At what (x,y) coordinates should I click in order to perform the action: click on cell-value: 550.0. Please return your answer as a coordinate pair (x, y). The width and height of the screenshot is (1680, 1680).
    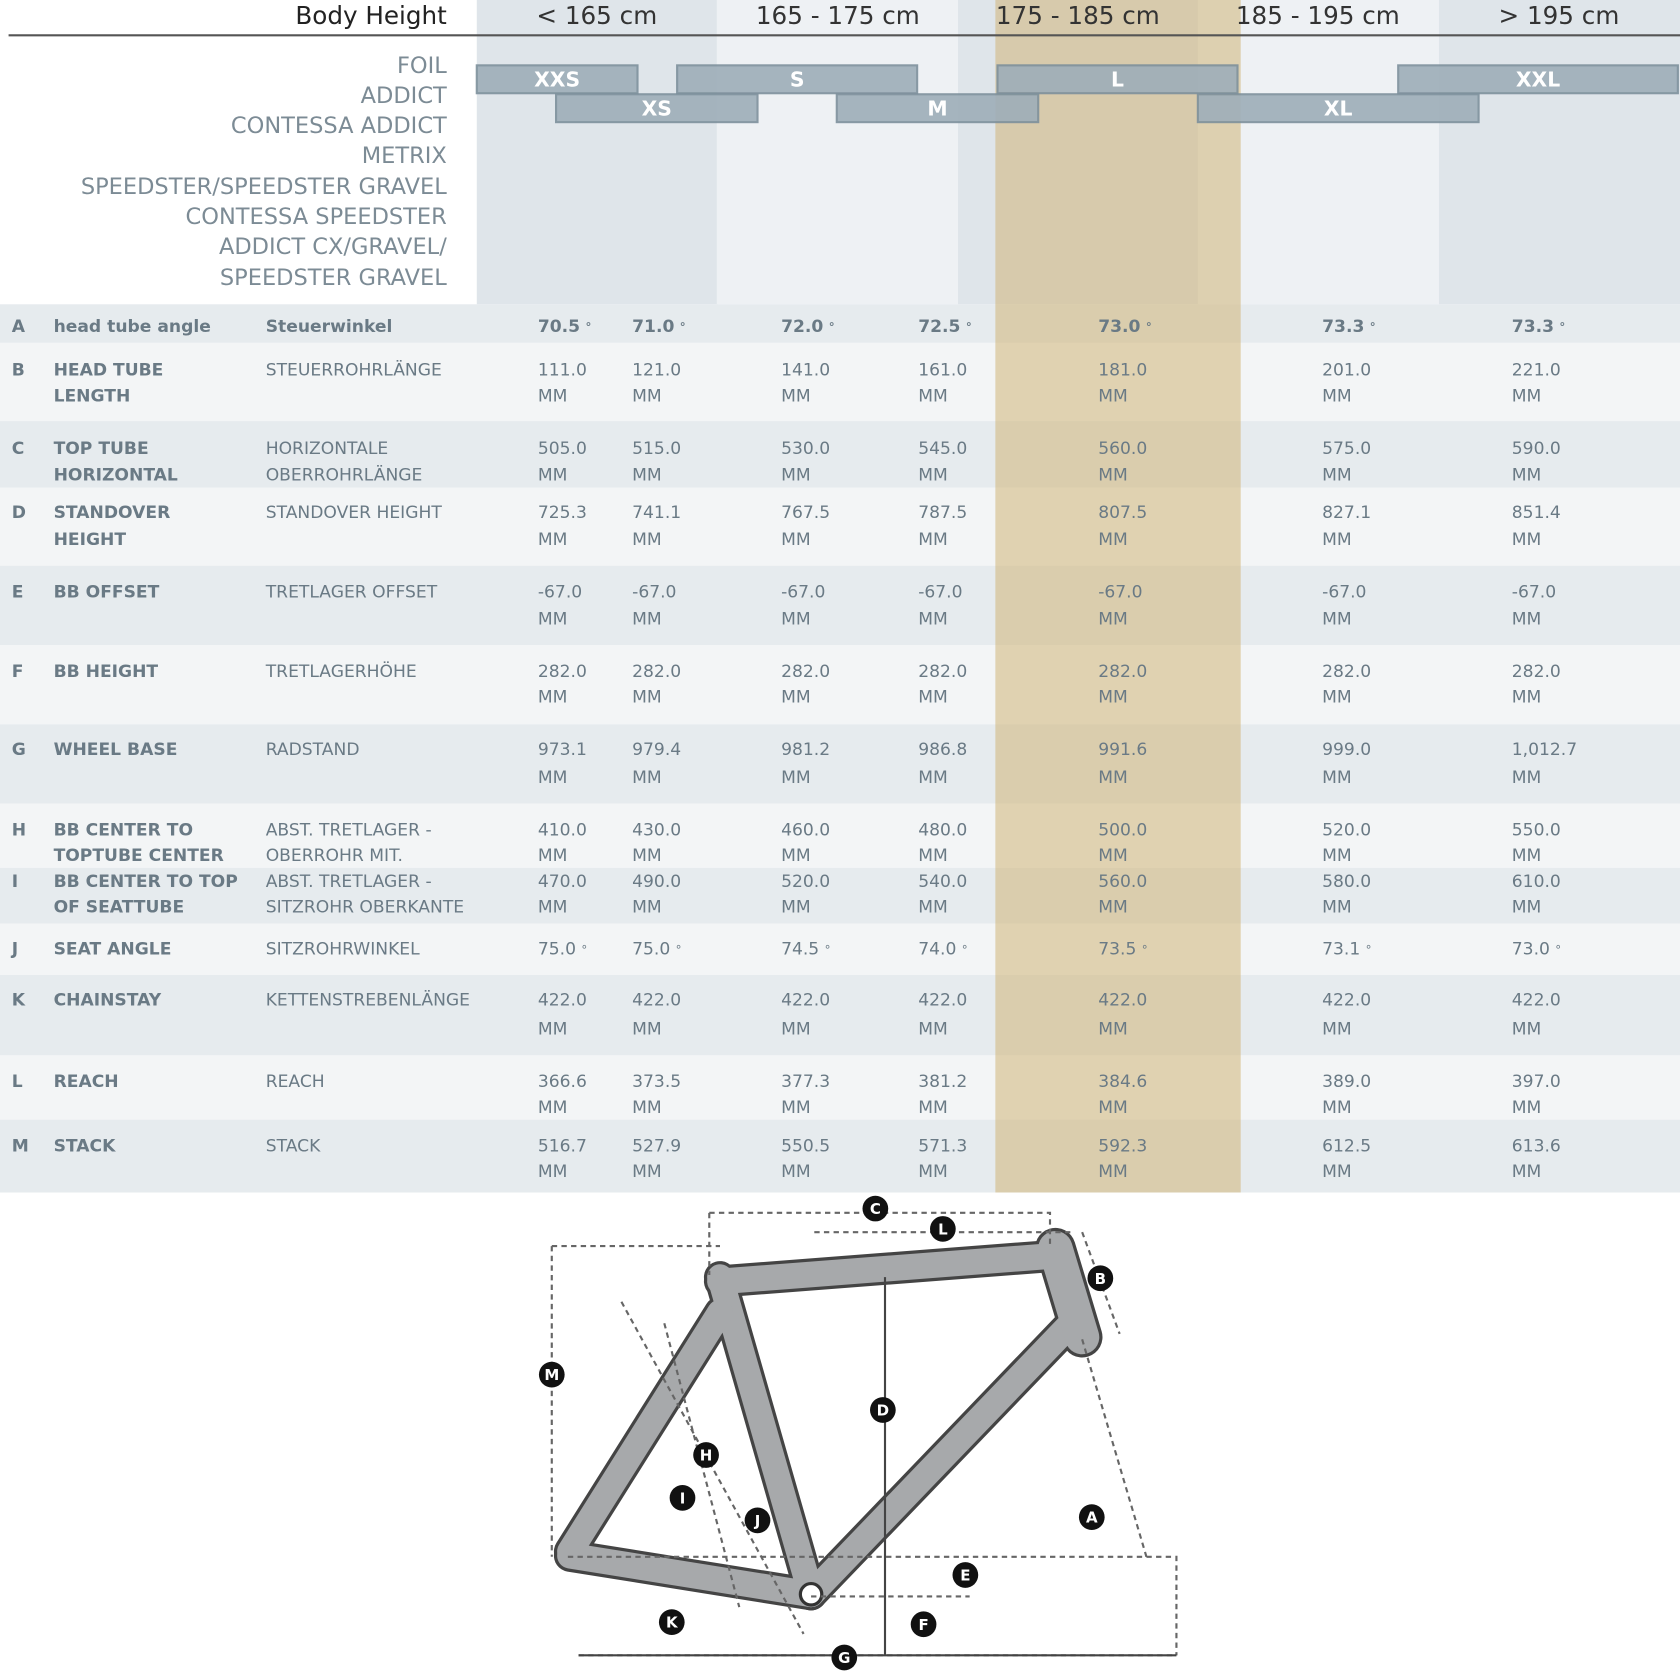
    Looking at the image, I should click on (1536, 830).